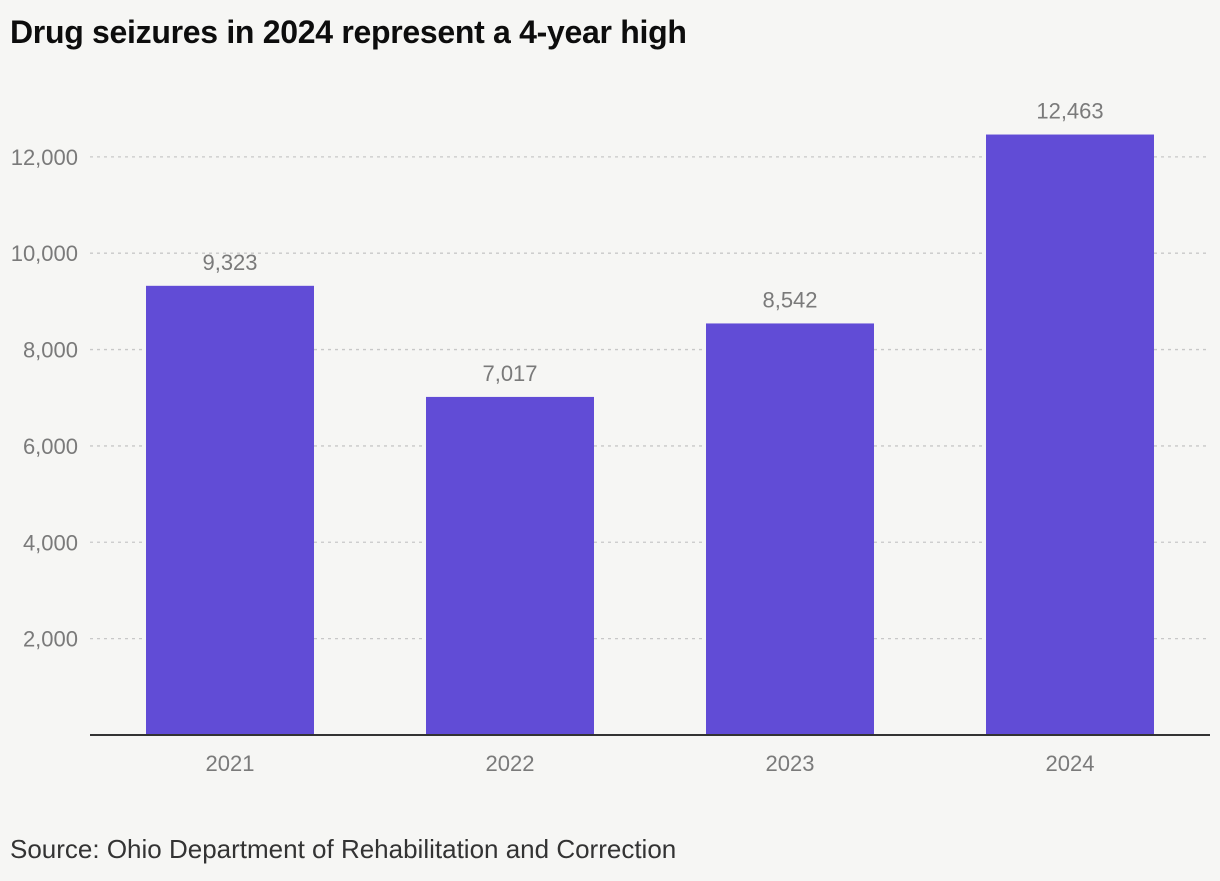 The image size is (1220, 881). I want to click on bar-2021, so click(230, 510).